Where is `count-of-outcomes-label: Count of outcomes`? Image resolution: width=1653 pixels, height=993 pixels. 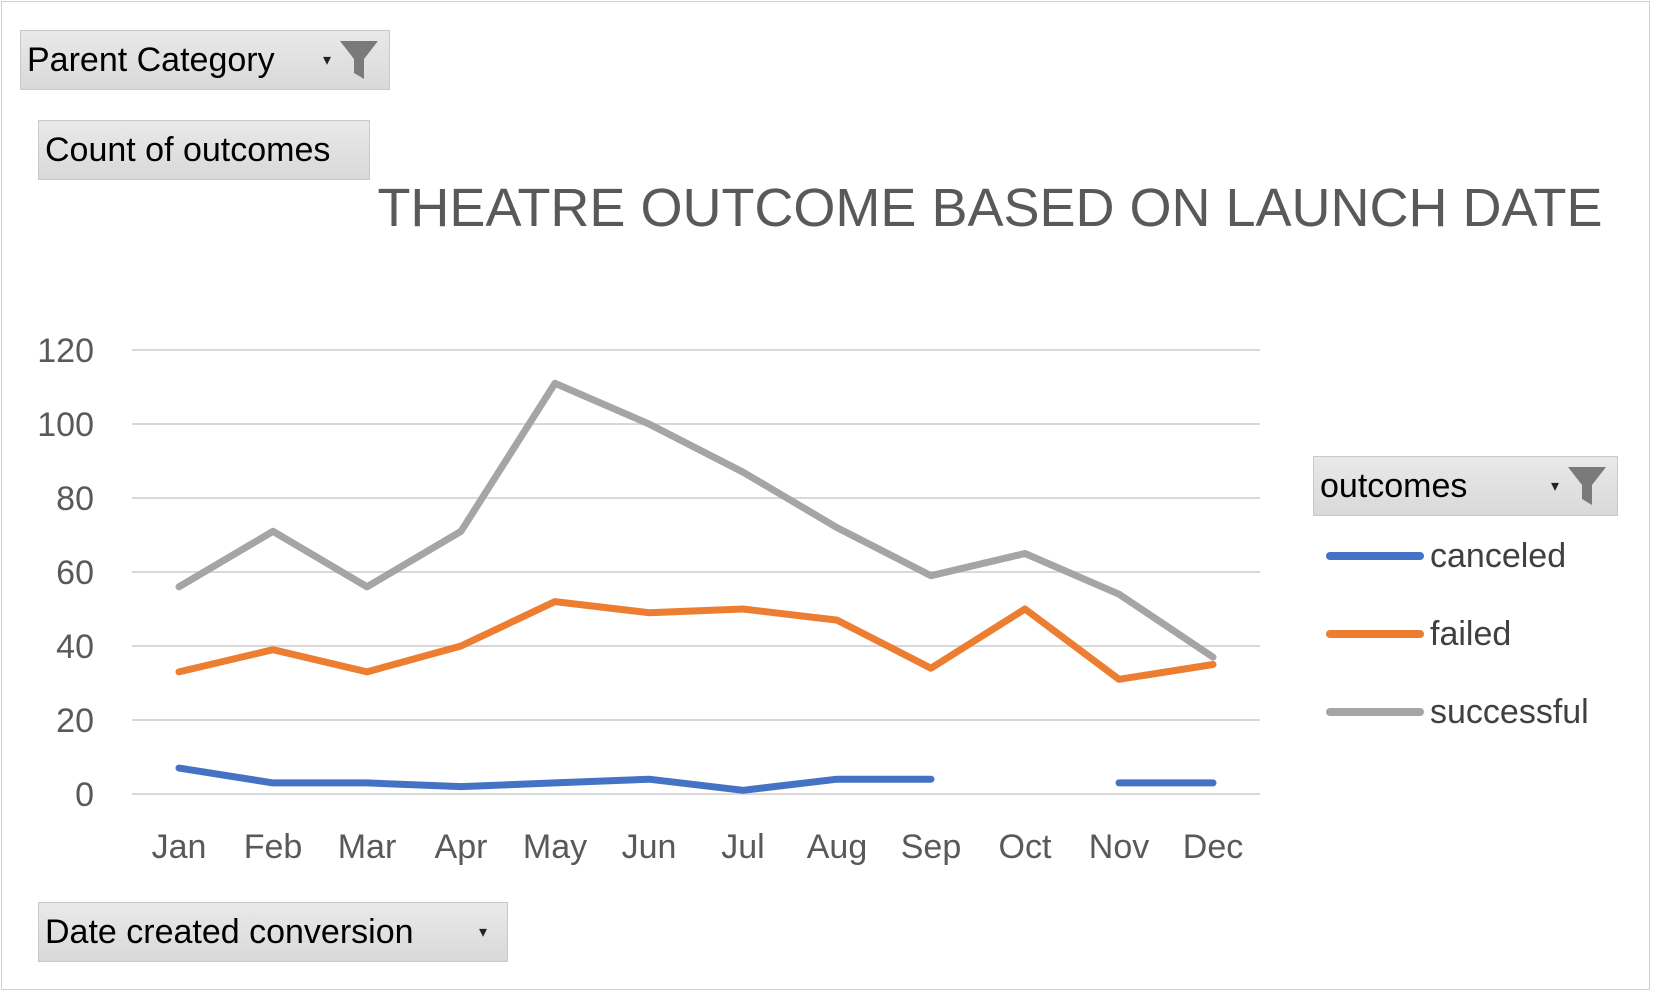
count-of-outcomes-label: Count of outcomes is located at coordinates (188, 149).